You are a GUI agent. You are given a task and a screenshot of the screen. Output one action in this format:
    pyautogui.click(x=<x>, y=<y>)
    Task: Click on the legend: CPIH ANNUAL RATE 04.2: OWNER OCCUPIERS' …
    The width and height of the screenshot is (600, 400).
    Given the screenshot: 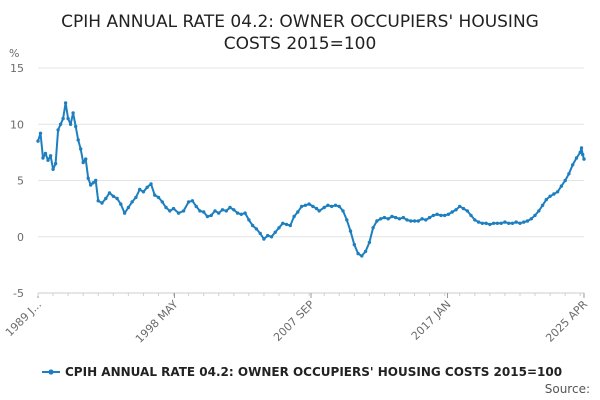 What is the action you would take?
    pyautogui.click(x=302, y=372)
    